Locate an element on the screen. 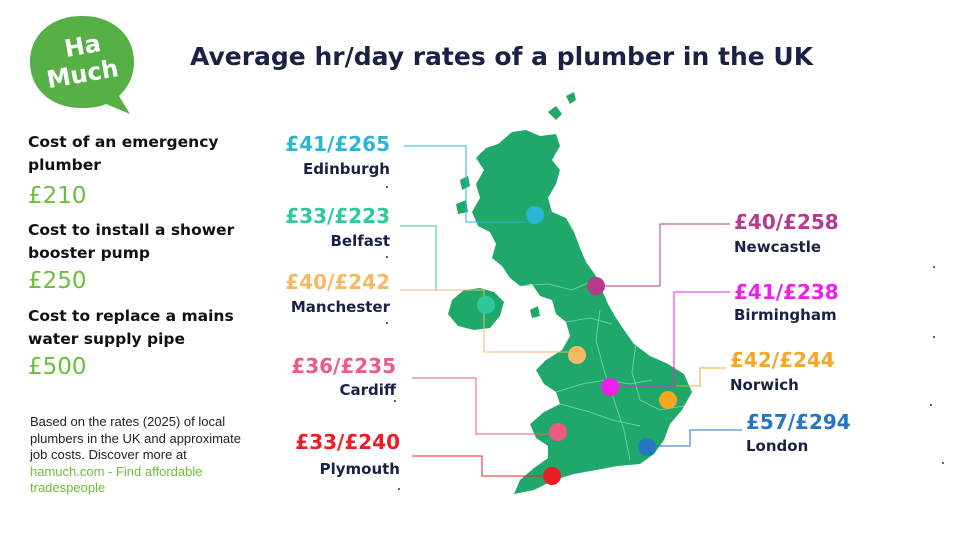 Image resolution: width=960 pixels, height=540 pixels. city-marker-birmingham is located at coordinates (610, 387).